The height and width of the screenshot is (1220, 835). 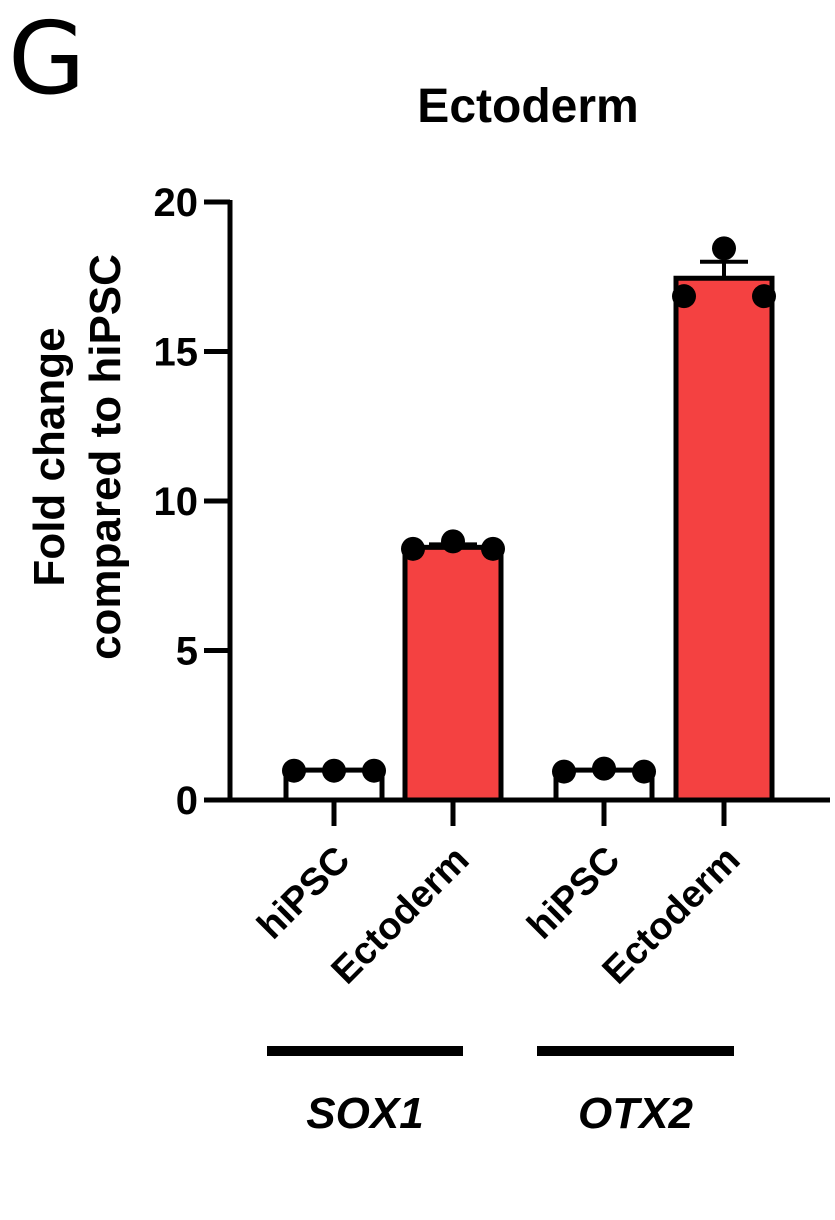 I want to click on y-tick-label: 15, so click(x=176, y=353).